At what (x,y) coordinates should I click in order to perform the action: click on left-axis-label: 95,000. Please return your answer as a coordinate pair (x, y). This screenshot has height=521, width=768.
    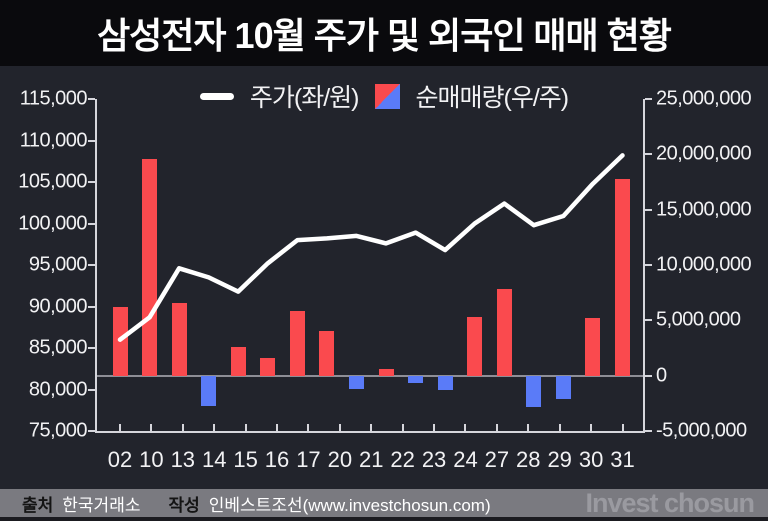
    Looking at the image, I should click on (58, 264).